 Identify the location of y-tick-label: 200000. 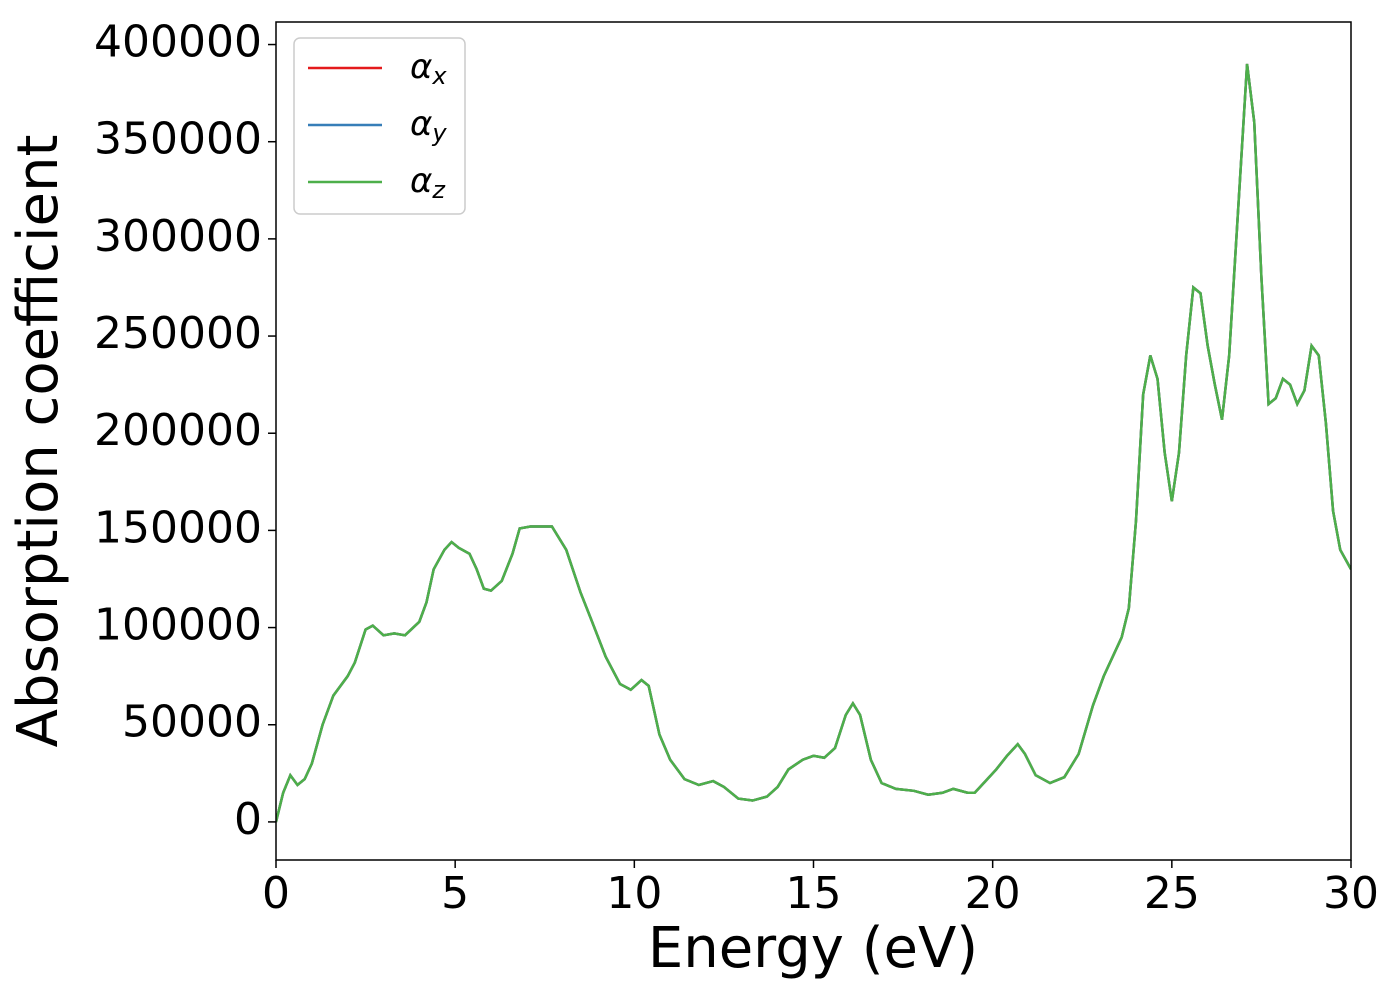
(178, 430).